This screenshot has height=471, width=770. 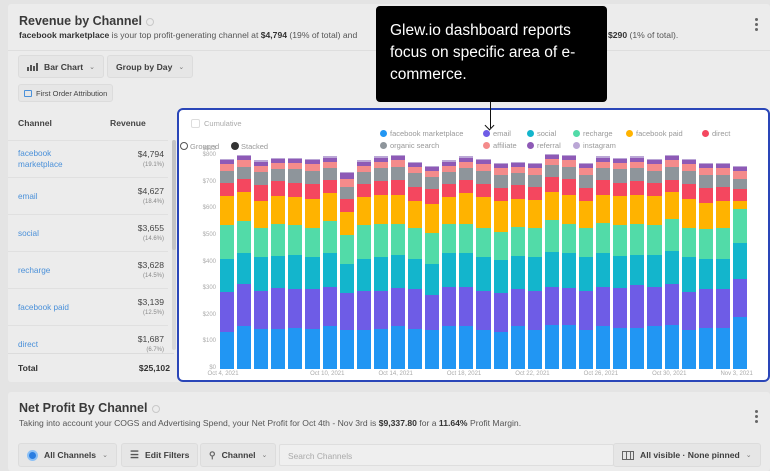 I want to click on legend-item: instagram, so click(x=594, y=145).